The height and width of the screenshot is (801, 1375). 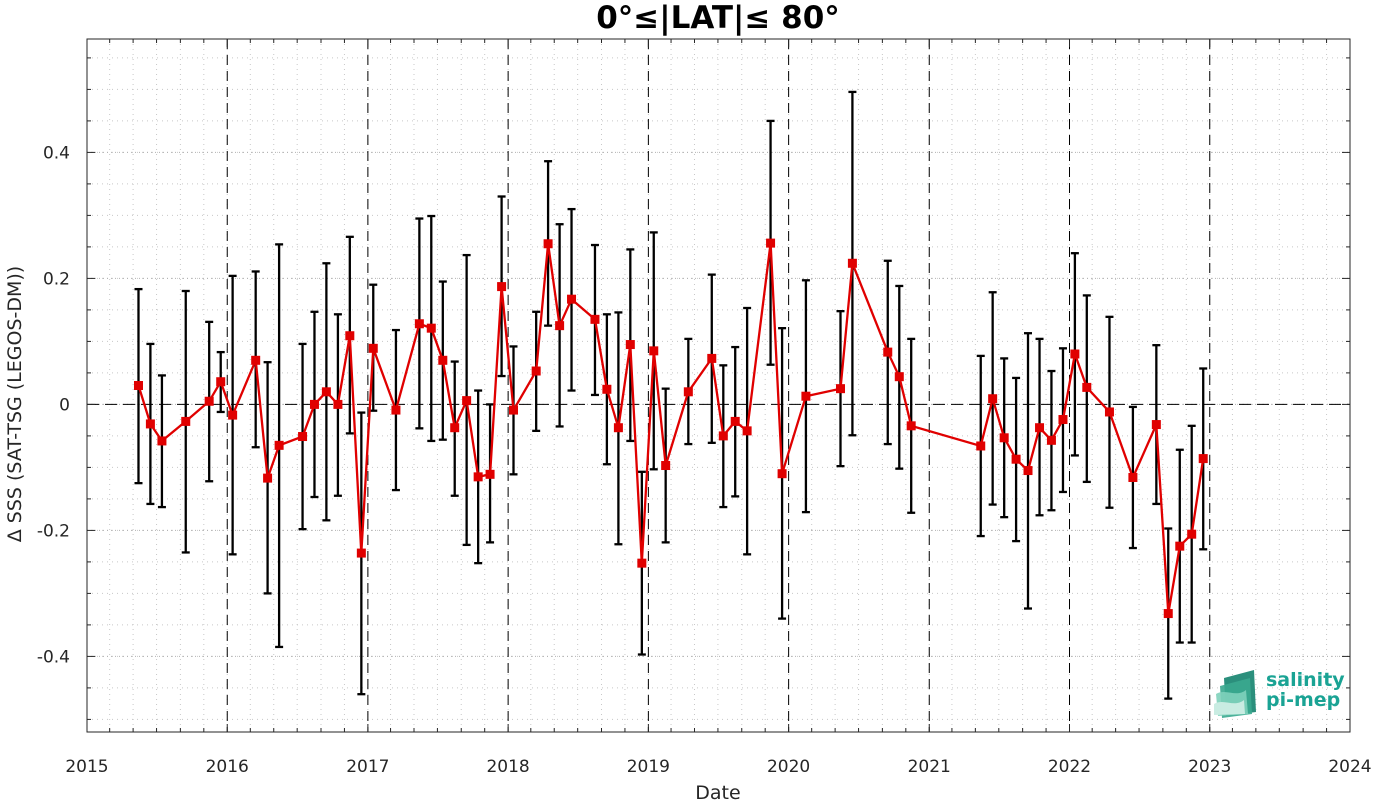 What do you see at coordinates (56, 153) in the screenshot?
I see `y-tick-label: 0.4` at bounding box center [56, 153].